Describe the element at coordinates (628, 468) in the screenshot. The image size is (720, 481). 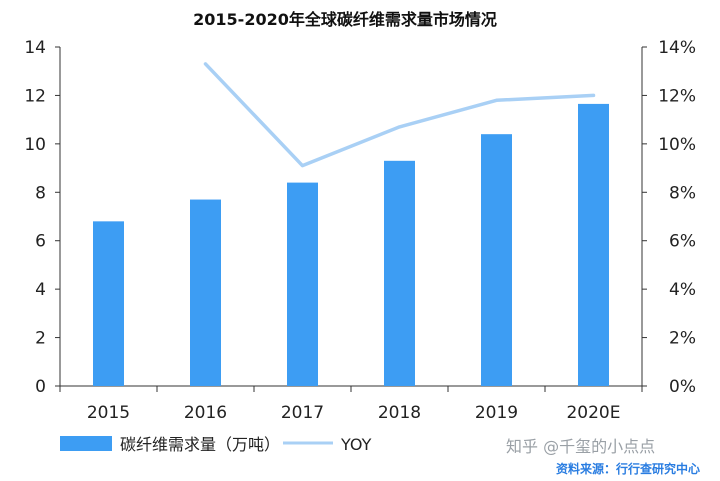
I see `source-note: 资料来源：行行查研究中心` at that location.